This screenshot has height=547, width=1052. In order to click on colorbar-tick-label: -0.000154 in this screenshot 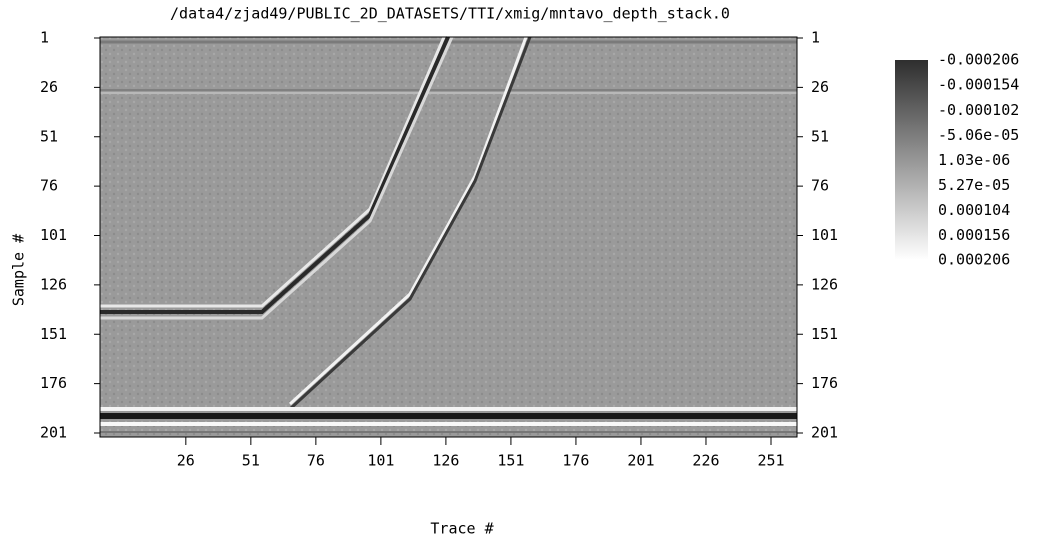, I will do `click(978, 85)`.